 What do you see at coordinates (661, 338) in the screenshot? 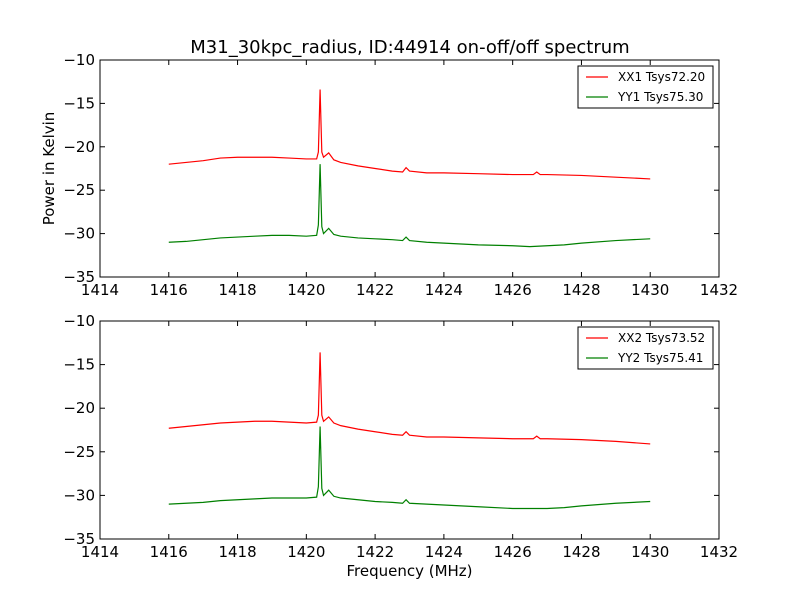
I see `legend-entry-label: XX2 Tsys73.52` at bounding box center [661, 338].